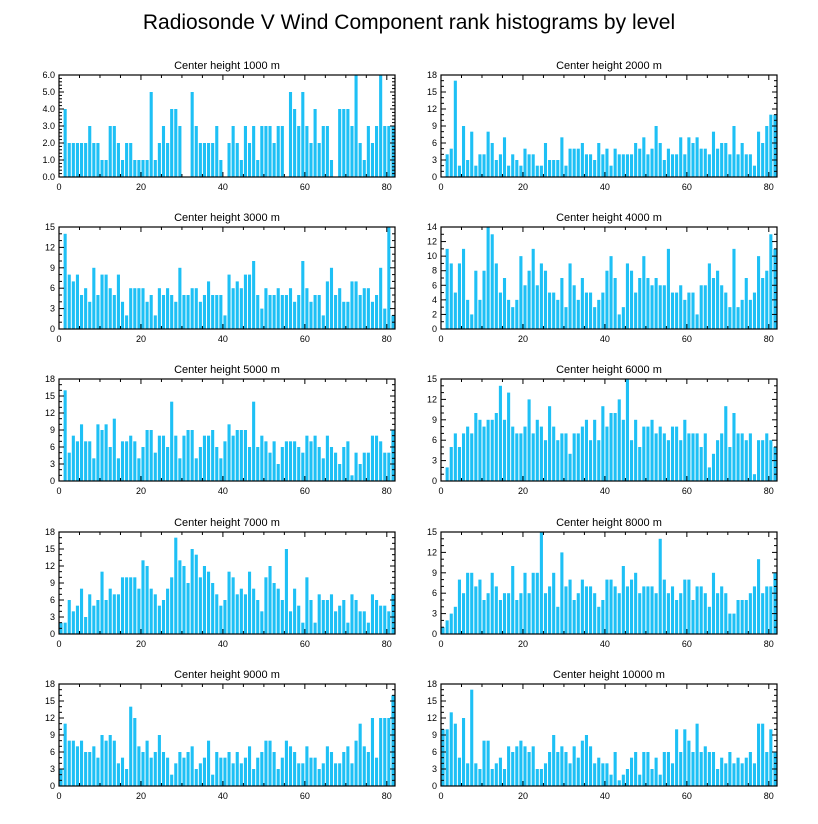 The height and width of the screenshot is (824, 818). What do you see at coordinates (434, 126) in the screenshot?
I see `y-tick-label: 9` at bounding box center [434, 126].